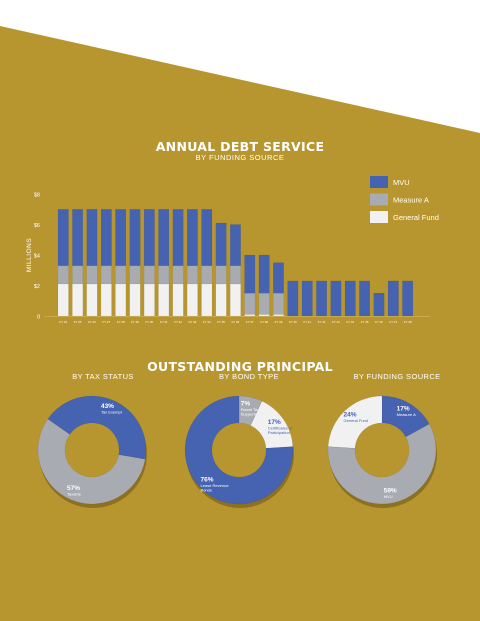 This screenshot has width=480, height=621. What do you see at coordinates (379, 322) in the screenshot?
I see `x-tick-label: FY 46` at bounding box center [379, 322].